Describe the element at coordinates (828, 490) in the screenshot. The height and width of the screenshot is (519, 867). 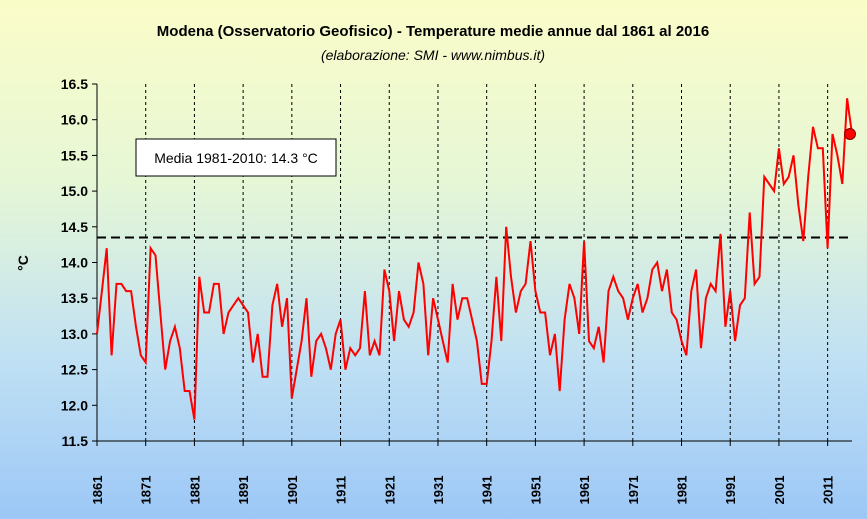
I see `x-tick-label: 2011` at that location.